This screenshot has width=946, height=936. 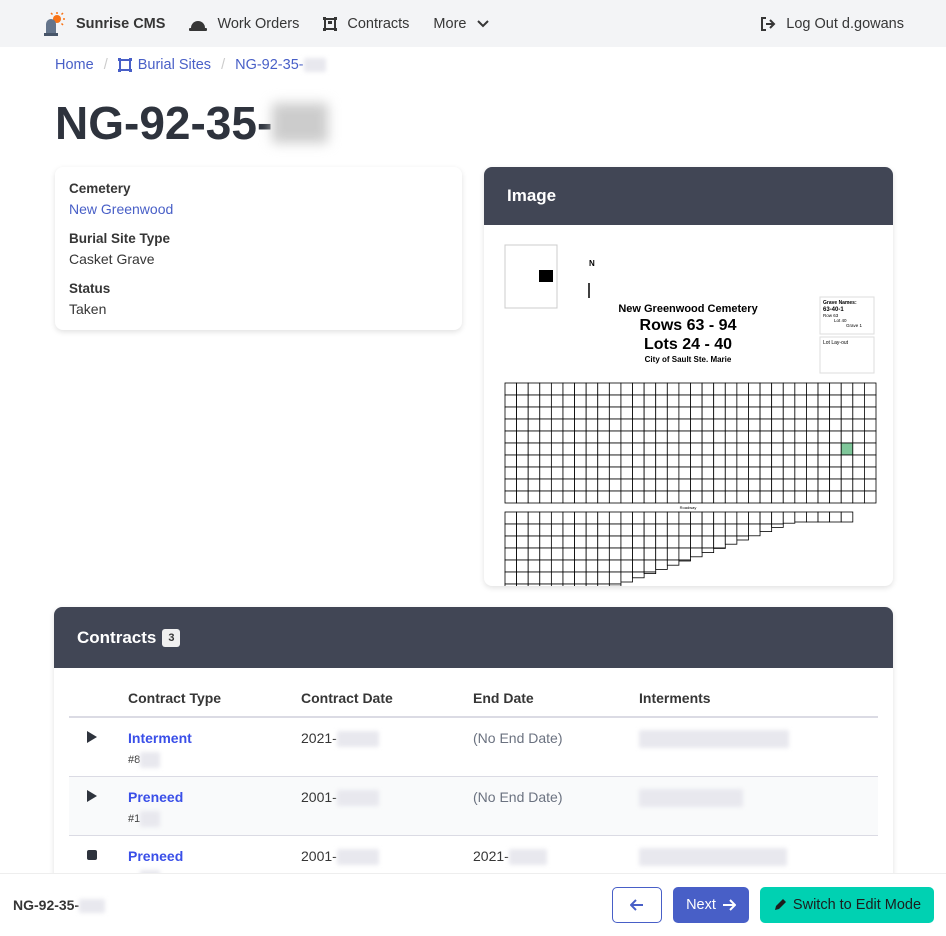 What do you see at coordinates (637, 905) in the screenshot?
I see `previous-button` at bounding box center [637, 905].